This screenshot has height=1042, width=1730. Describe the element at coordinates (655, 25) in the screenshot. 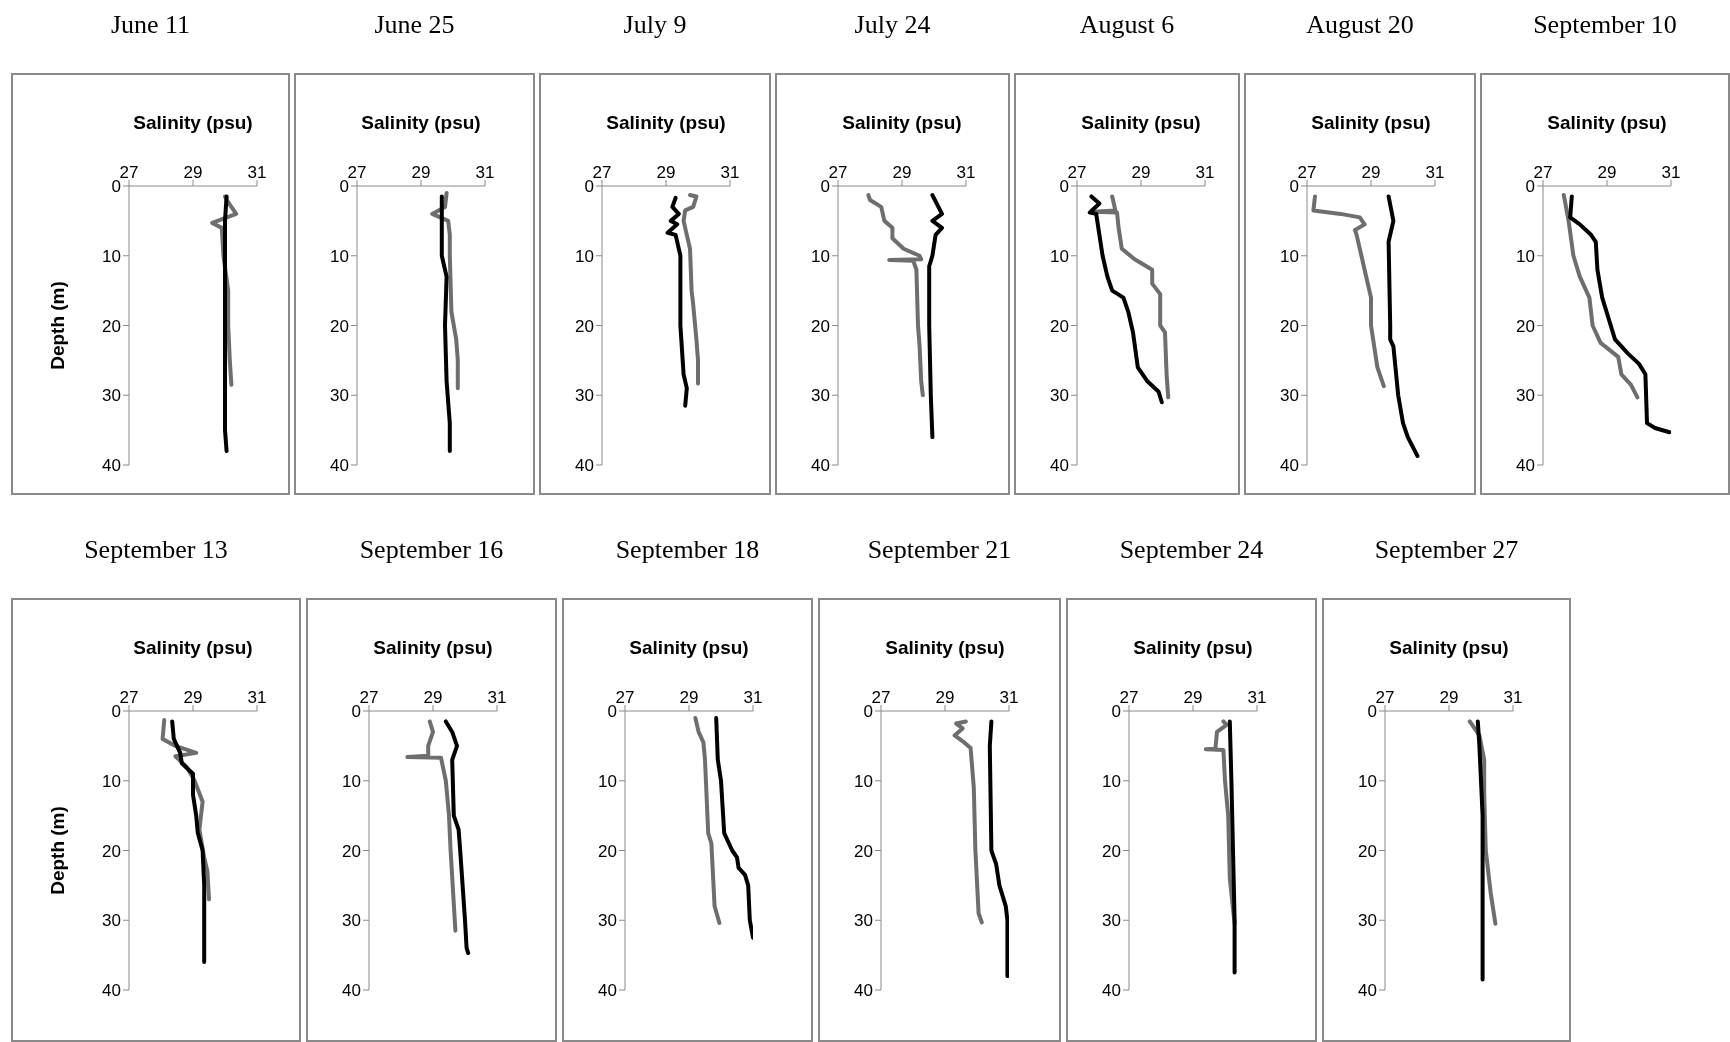

I see `chart-title: July 9` at that location.